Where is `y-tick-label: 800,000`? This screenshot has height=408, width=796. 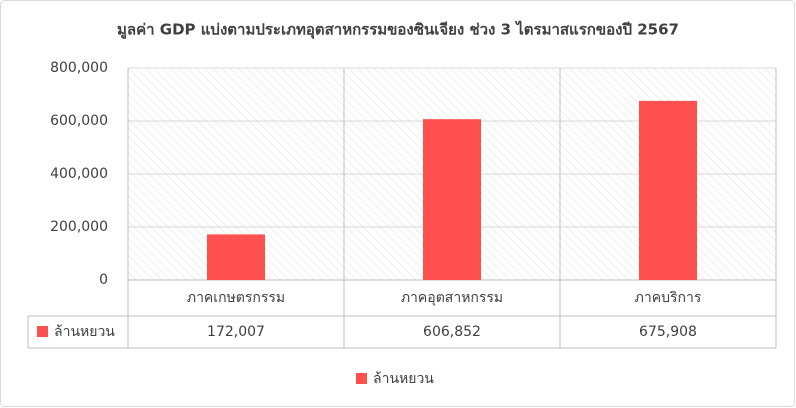 y-tick-label: 800,000 is located at coordinates (79, 68).